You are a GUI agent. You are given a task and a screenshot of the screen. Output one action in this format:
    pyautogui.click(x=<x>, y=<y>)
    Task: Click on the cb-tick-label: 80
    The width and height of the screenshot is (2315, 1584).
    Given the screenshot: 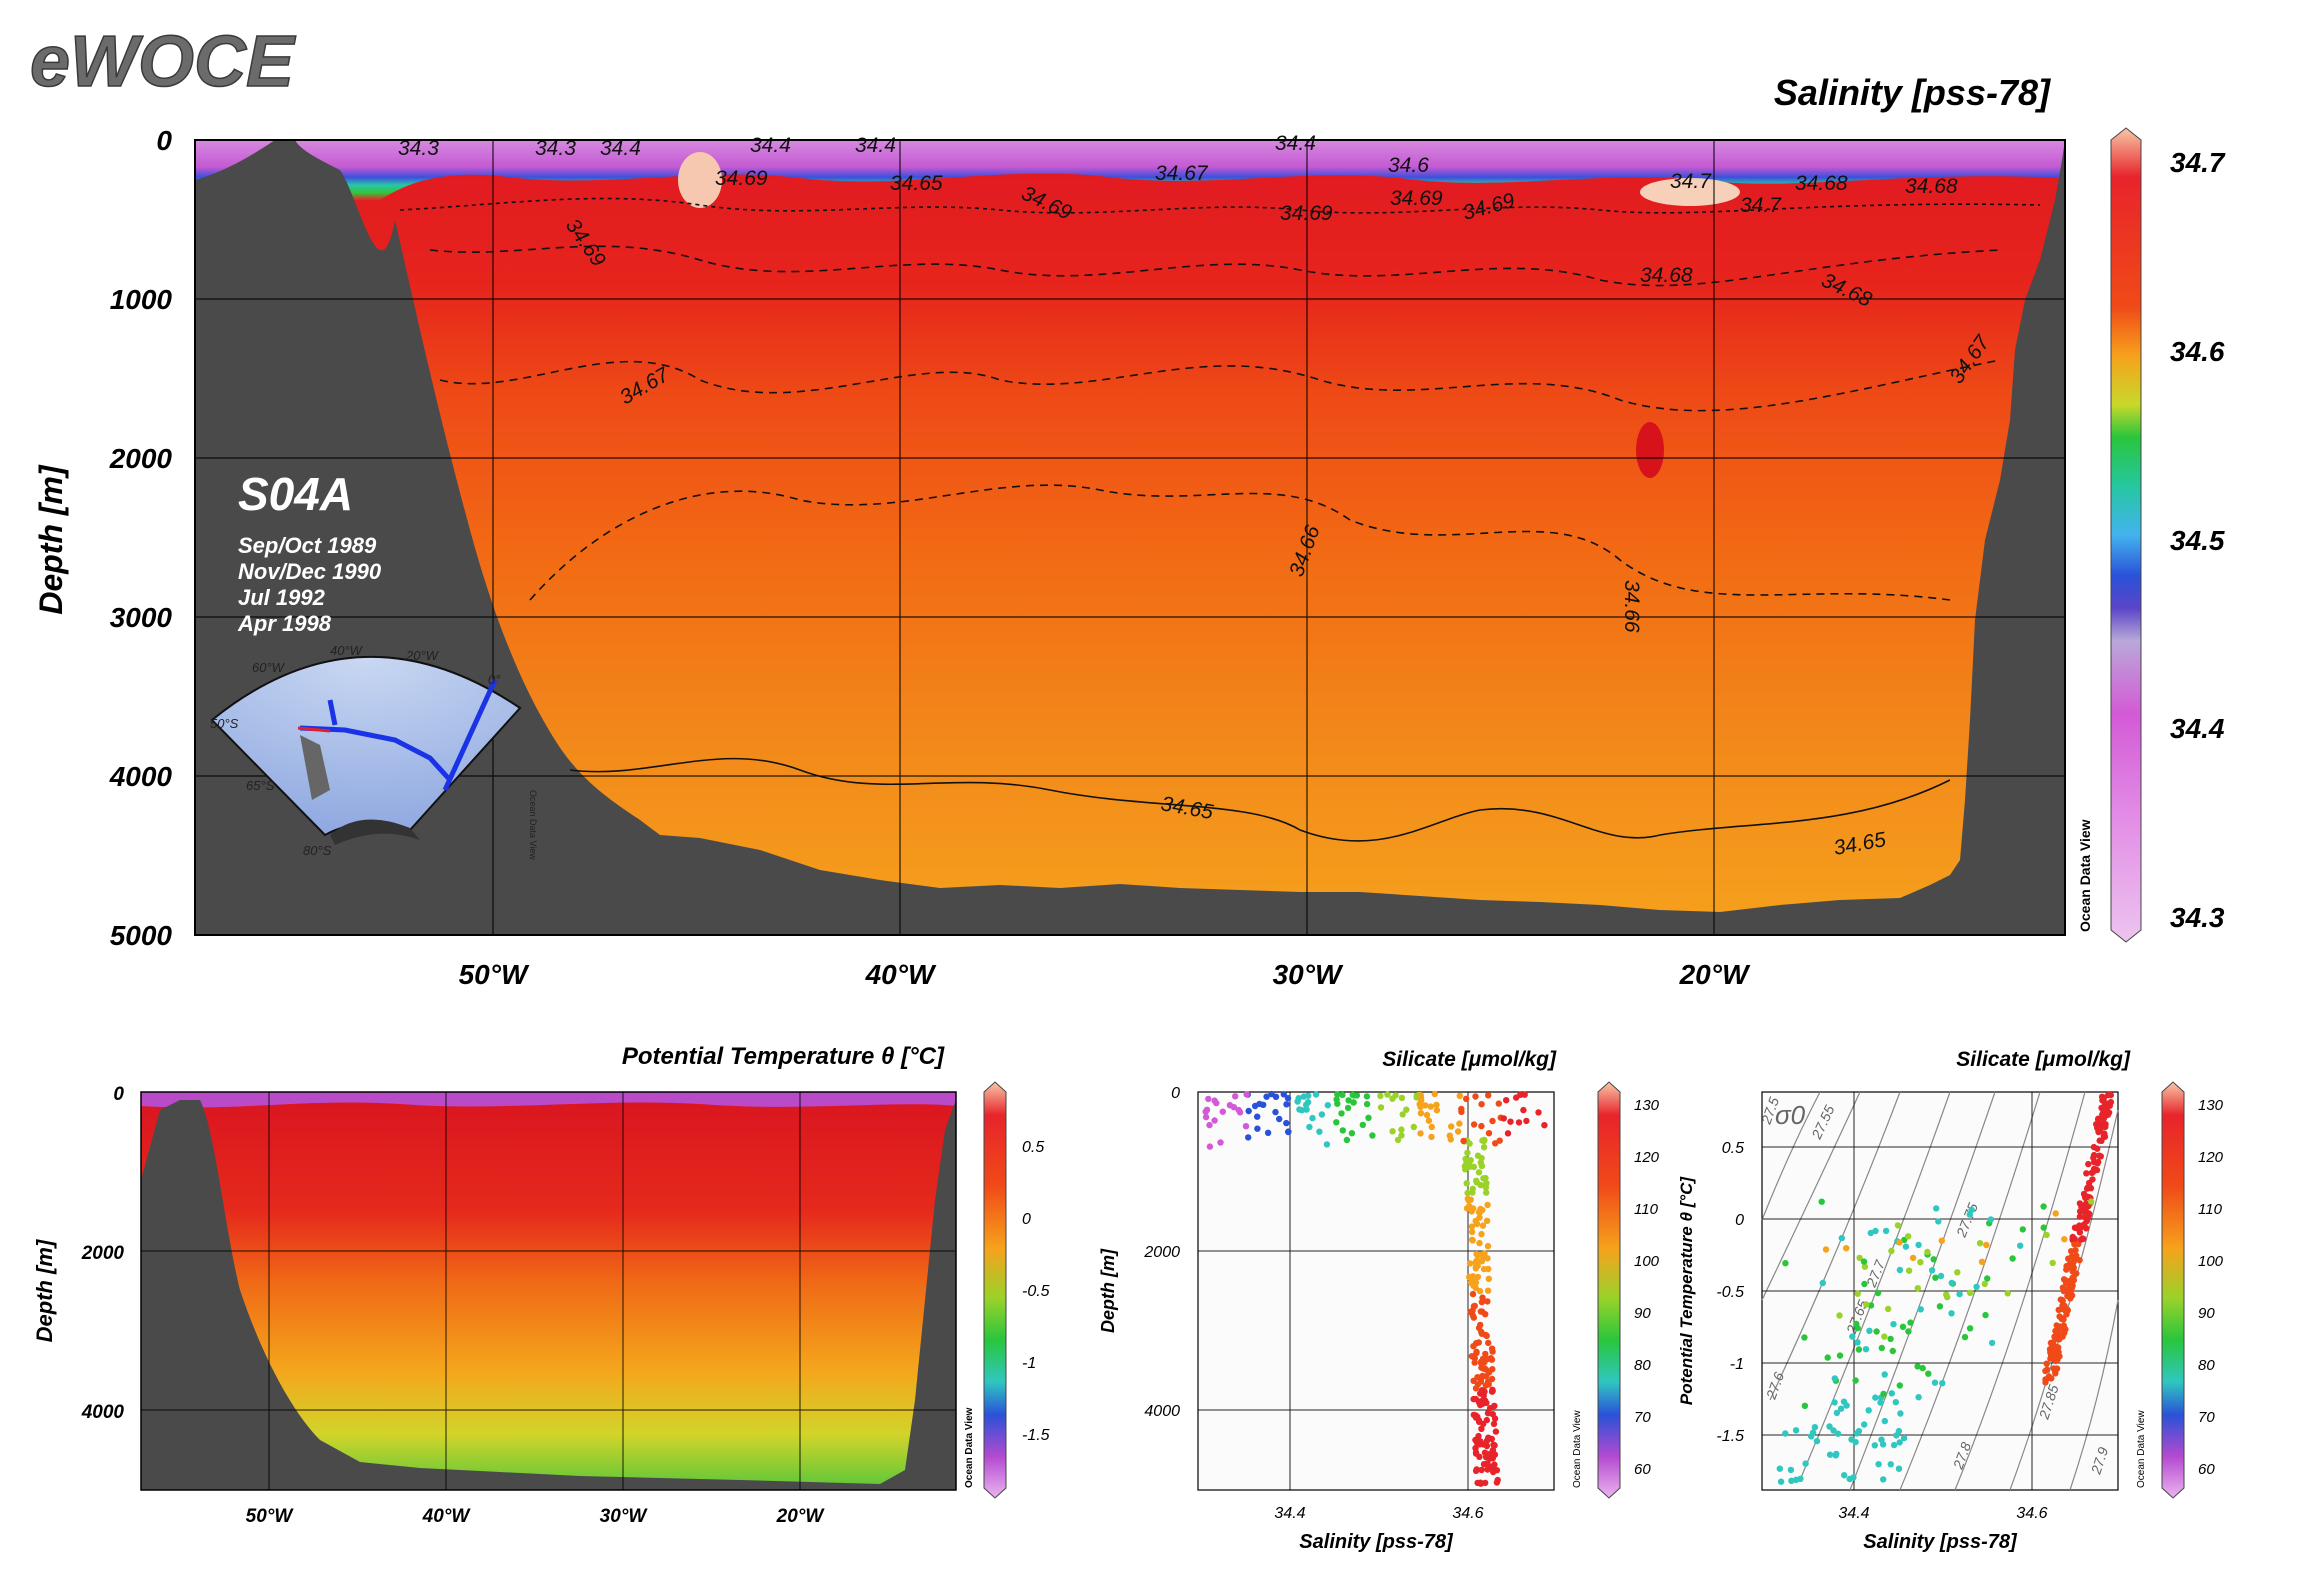 What is the action you would take?
    pyautogui.click(x=1642, y=1365)
    